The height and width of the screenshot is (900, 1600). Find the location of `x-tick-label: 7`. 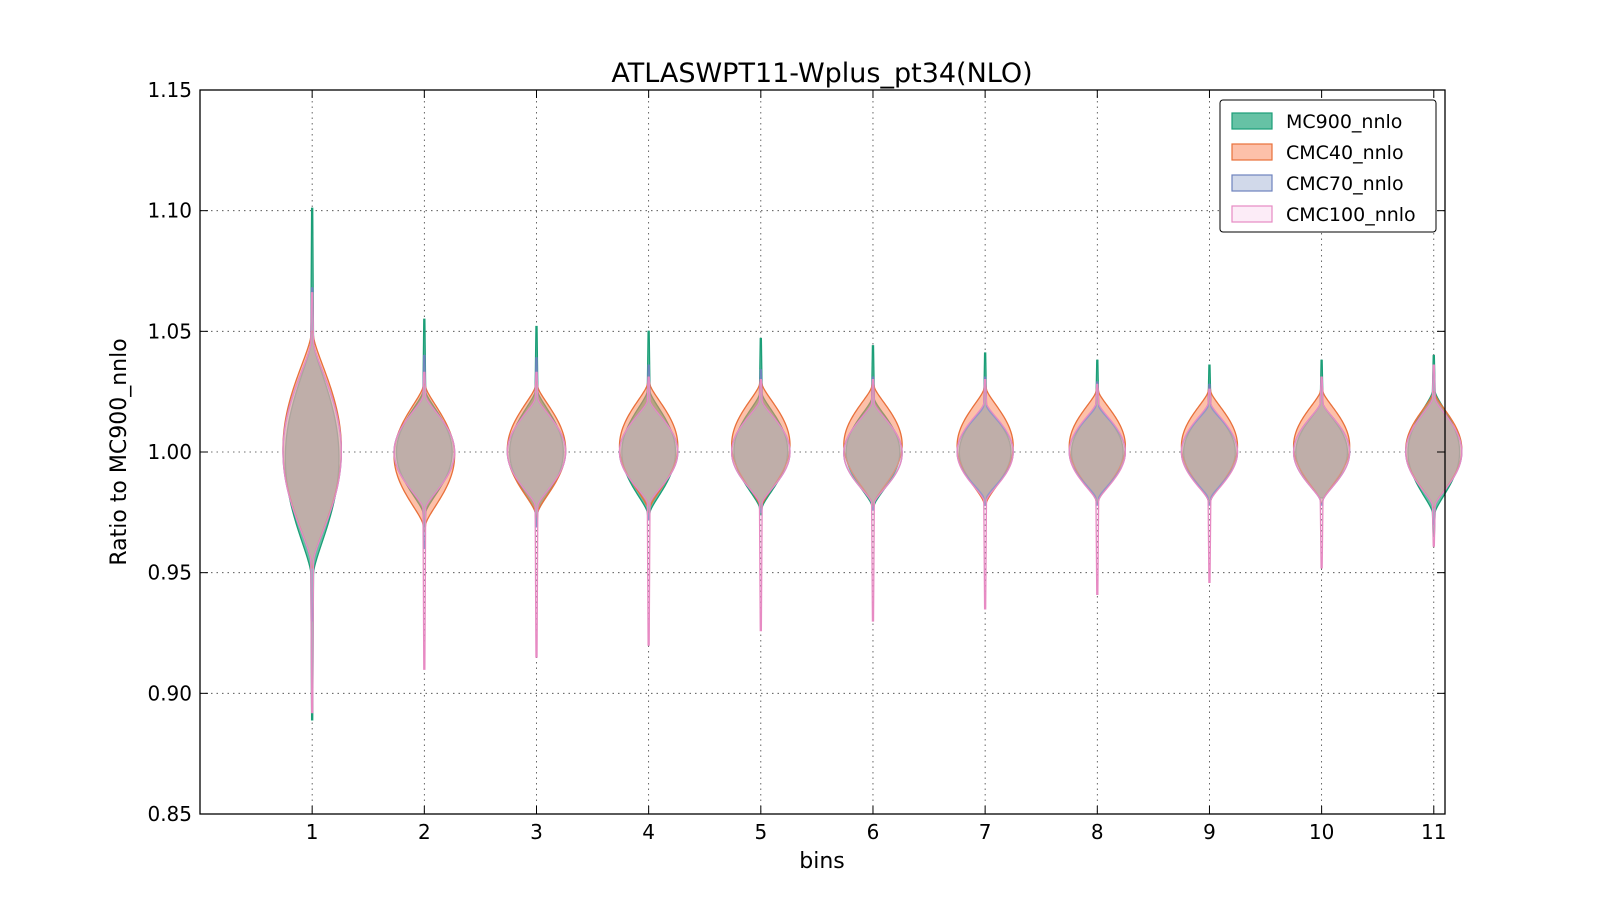

x-tick-label: 7 is located at coordinates (985, 832).